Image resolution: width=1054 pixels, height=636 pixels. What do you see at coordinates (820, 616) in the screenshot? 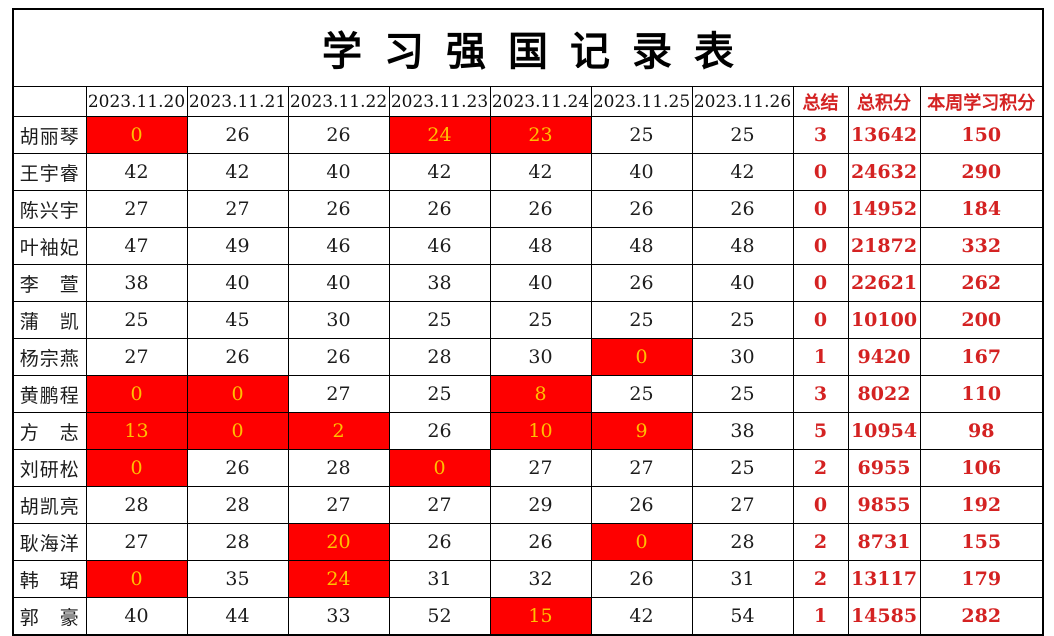
I see `summary-cell: 1` at bounding box center [820, 616].